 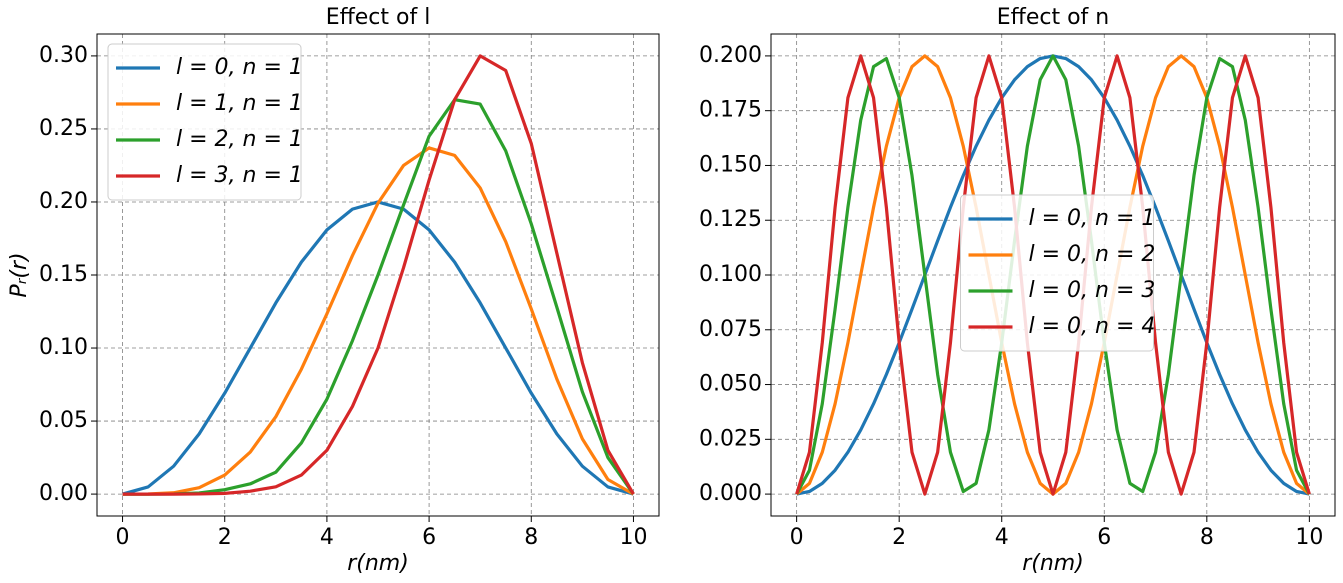 I want to click on legend-label: l = 0, n = 2, so click(x=1092, y=254).